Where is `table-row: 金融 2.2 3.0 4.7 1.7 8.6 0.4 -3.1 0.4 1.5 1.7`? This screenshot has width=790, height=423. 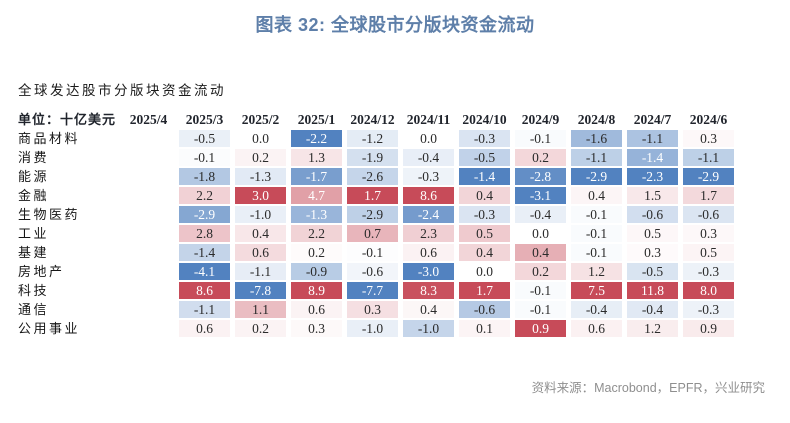
table-row: 金融 2.2 3.0 4.7 1.7 8.6 0.4 -3.1 0.4 1.5 1.7 is located at coordinates (376, 195).